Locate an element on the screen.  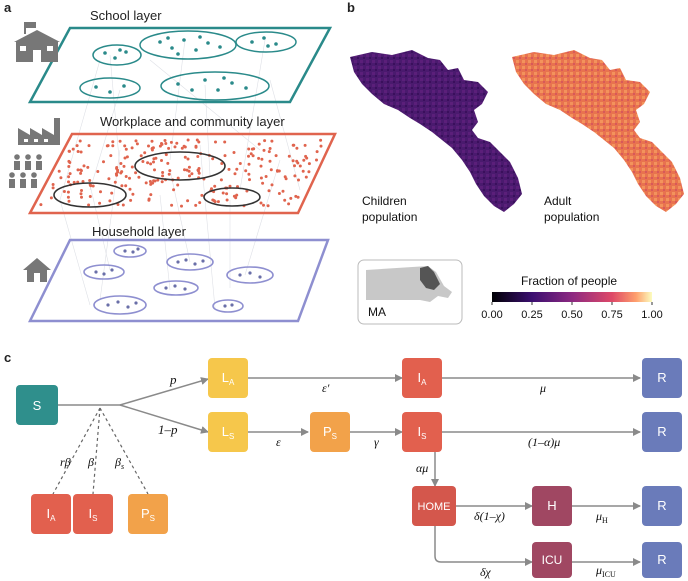
node-bottom-ps-sub: S is located at coordinates (152, 518).